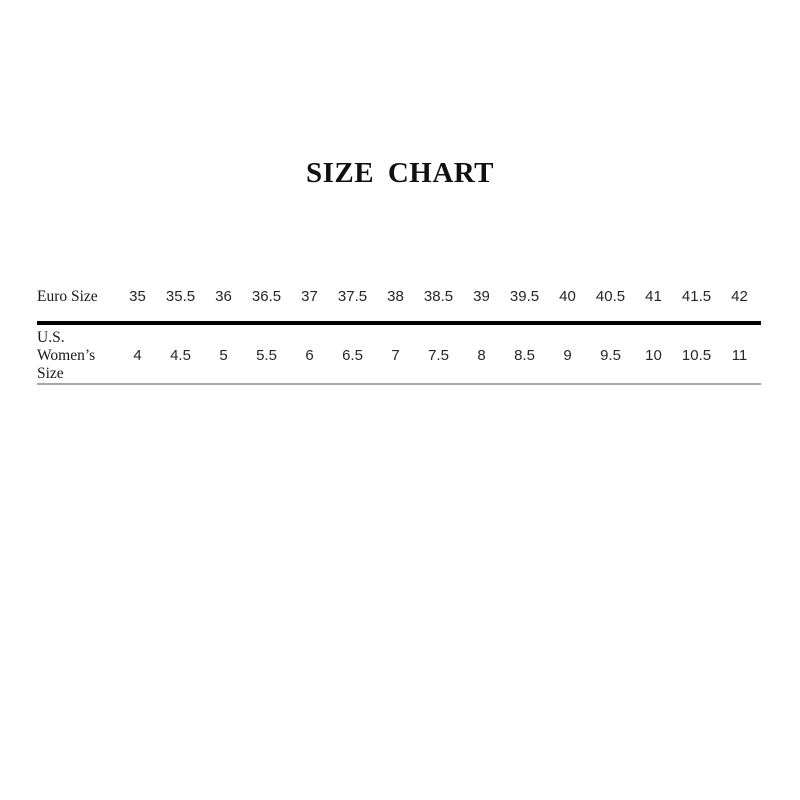 The image size is (800, 800). Describe the element at coordinates (180, 354) in the screenshot. I see `us-size-cell: 4.5` at that location.